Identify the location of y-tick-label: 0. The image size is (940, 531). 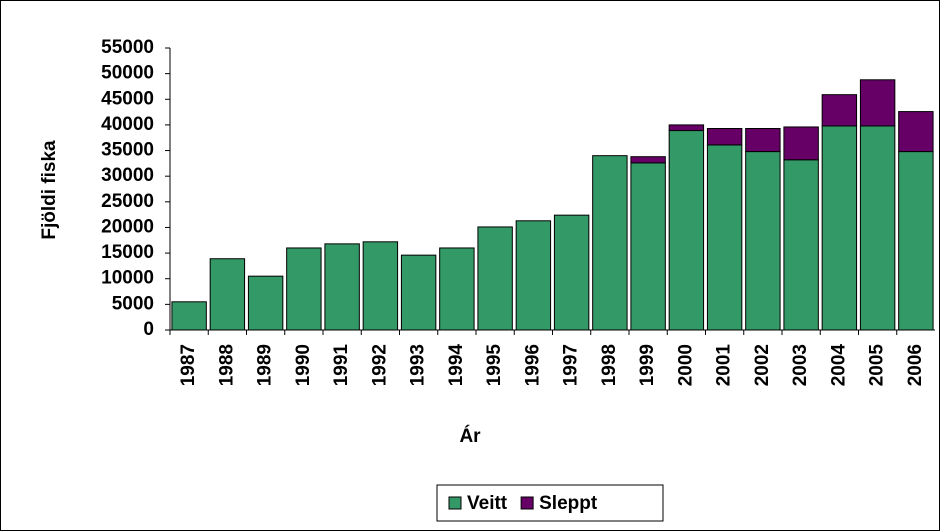
(148, 329).